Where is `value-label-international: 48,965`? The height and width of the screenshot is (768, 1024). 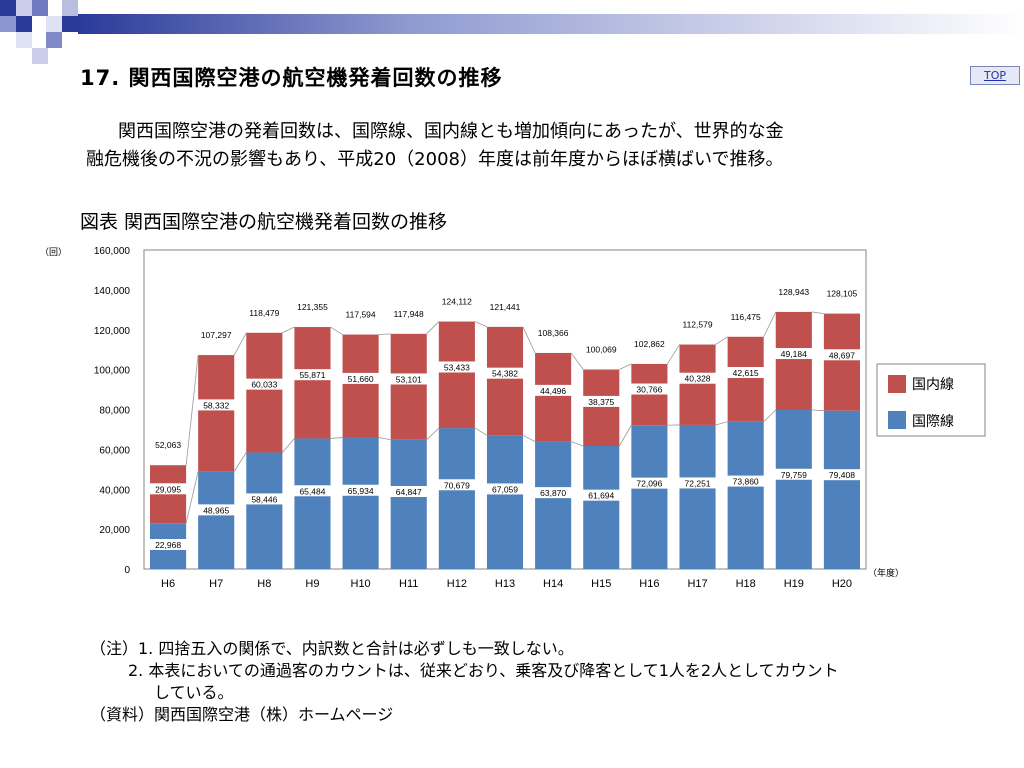
value-label-international: 48,965 is located at coordinates (216, 510).